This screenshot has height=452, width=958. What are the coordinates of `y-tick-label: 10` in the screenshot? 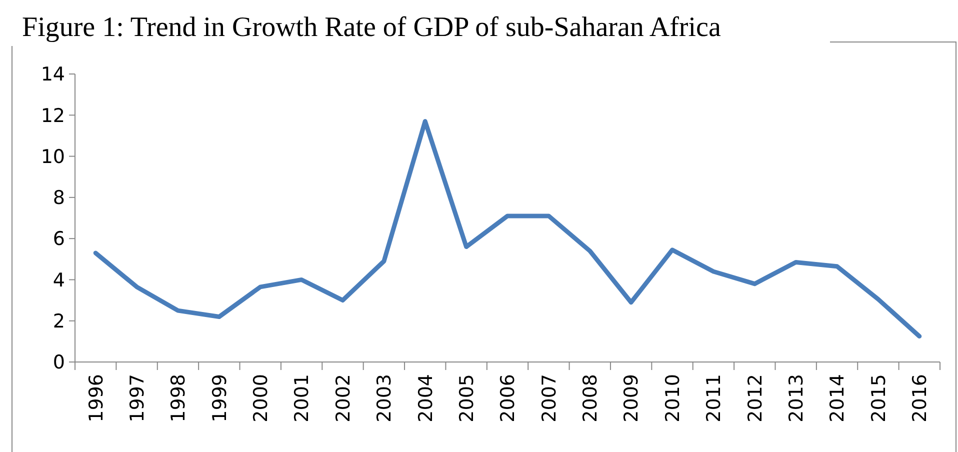 It's located at (52, 157).